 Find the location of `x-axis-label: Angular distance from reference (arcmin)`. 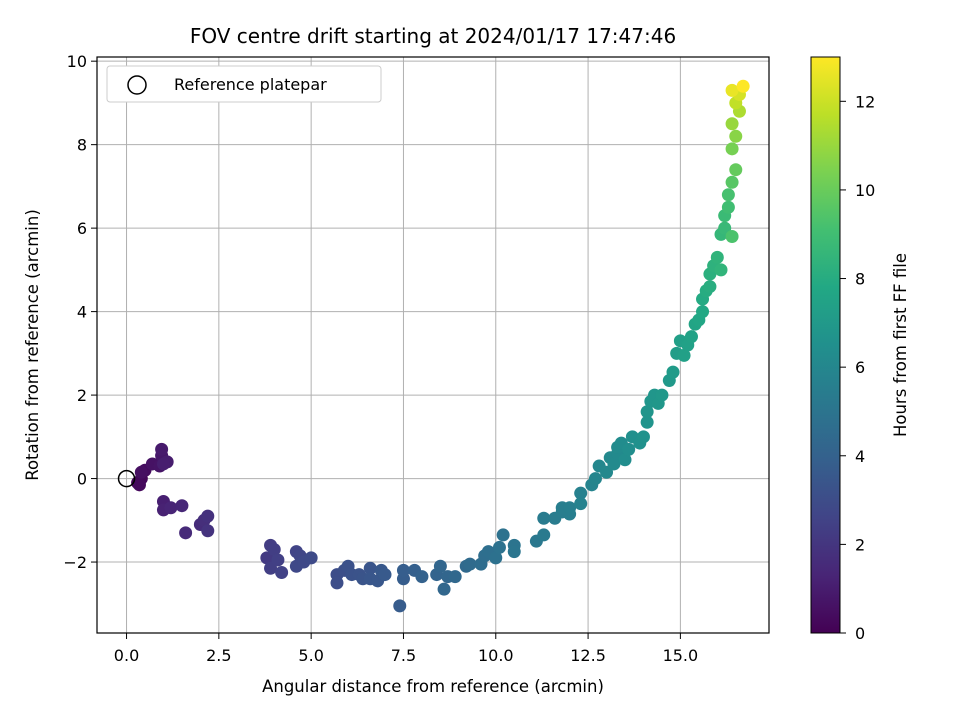

x-axis-label: Angular distance from reference (arcmin) is located at coordinates (433, 686).